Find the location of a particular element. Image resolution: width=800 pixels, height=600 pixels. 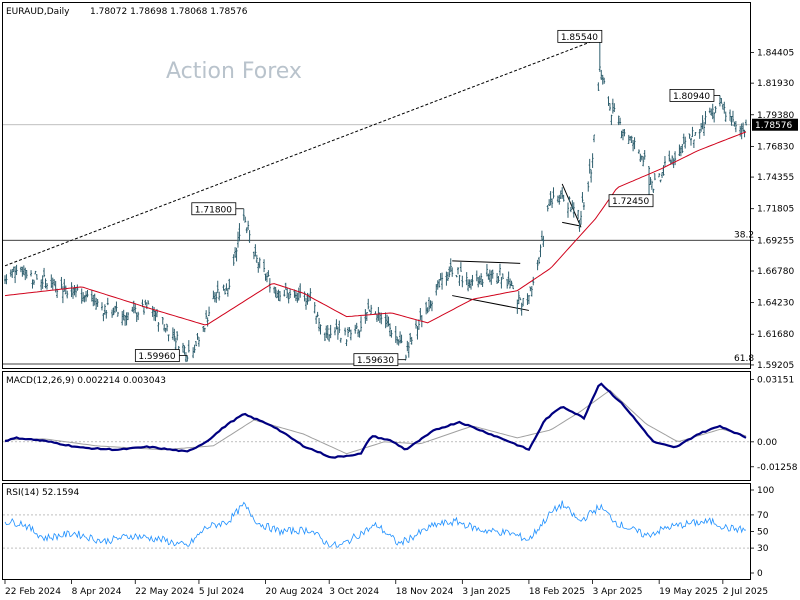

rsi-axis-label: 70 is located at coordinates (763, 516).